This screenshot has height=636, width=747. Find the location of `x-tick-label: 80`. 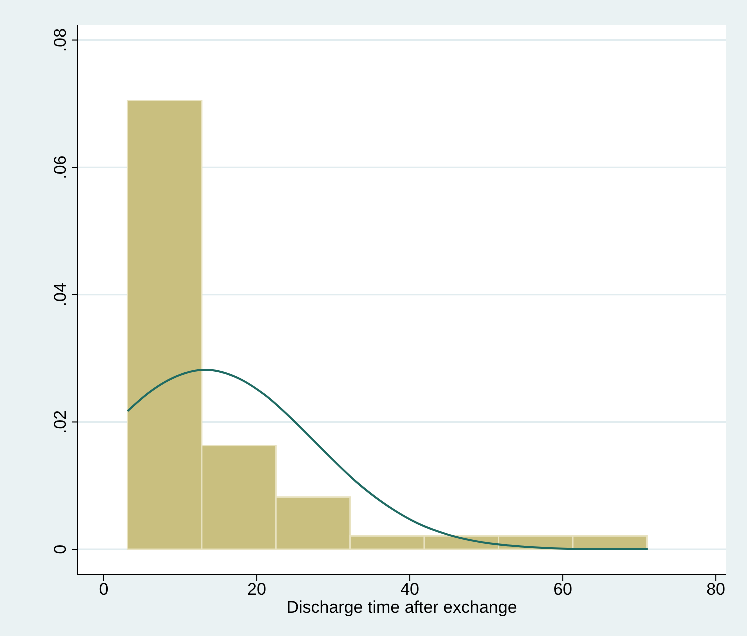

x-tick-label: 80 is located at coordinates (716, 589).